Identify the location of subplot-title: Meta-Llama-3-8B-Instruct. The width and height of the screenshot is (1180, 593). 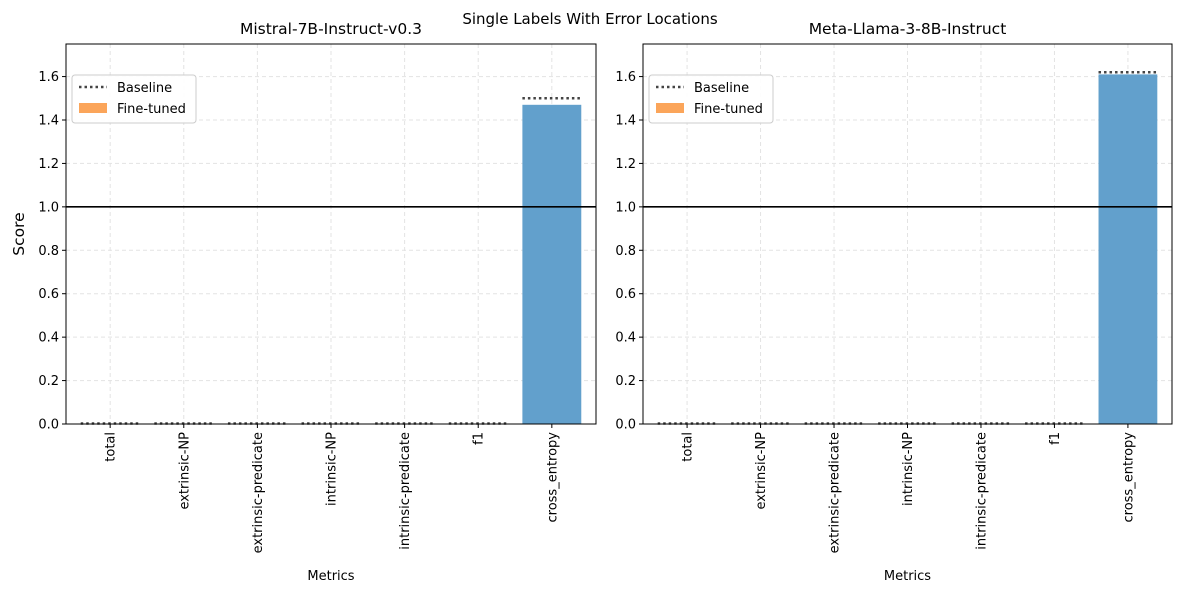
(908, 29).